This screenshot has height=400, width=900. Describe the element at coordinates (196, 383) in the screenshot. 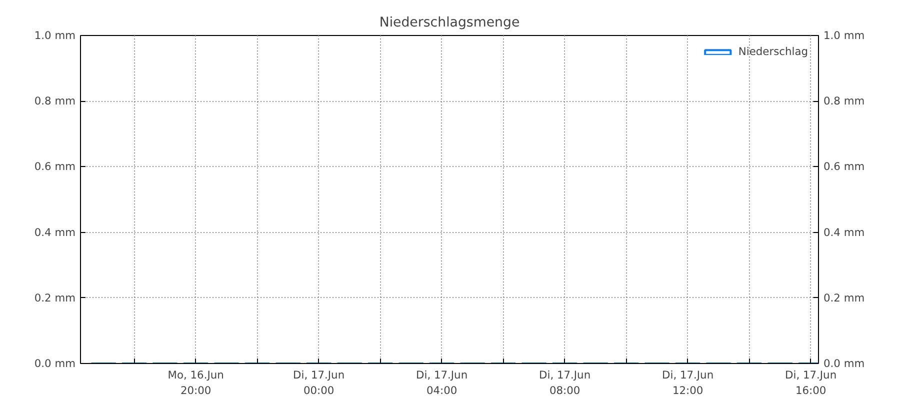

I see `x-tick-label: Mo, 16.Jun 20:00` at that location.